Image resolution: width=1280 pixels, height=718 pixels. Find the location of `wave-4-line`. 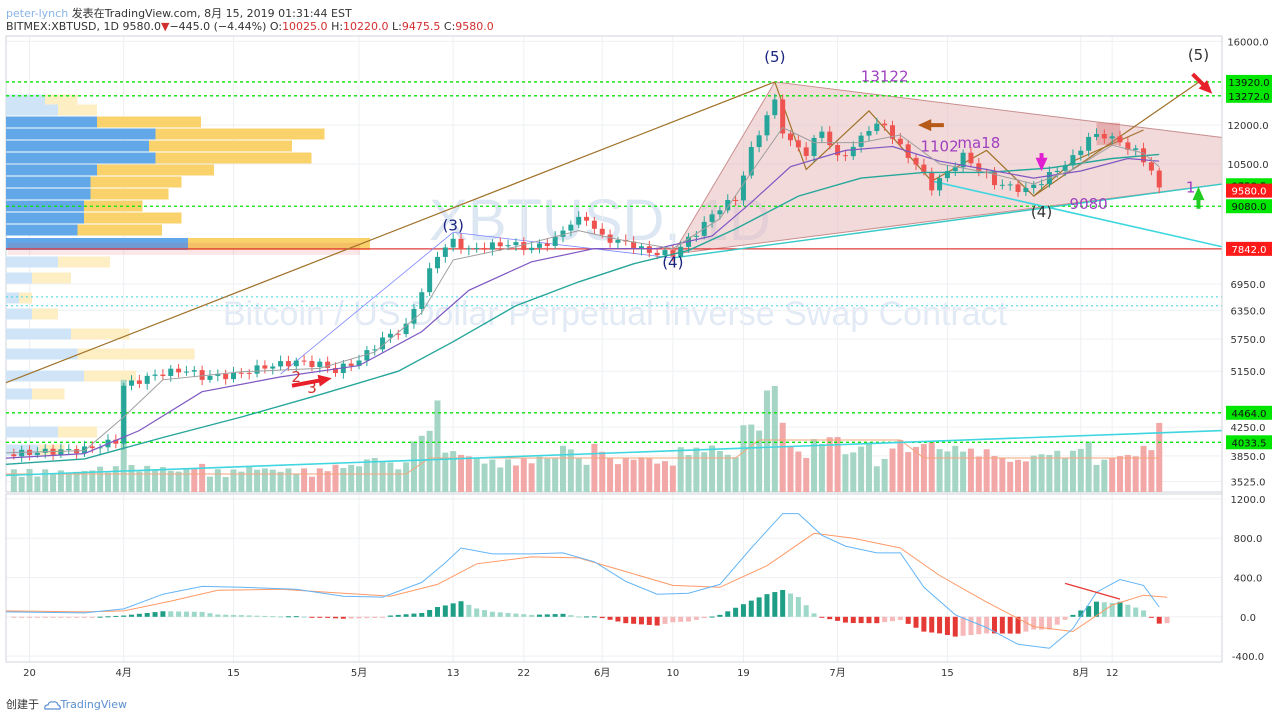

wave-4-line is located at coordinates (563, 245).